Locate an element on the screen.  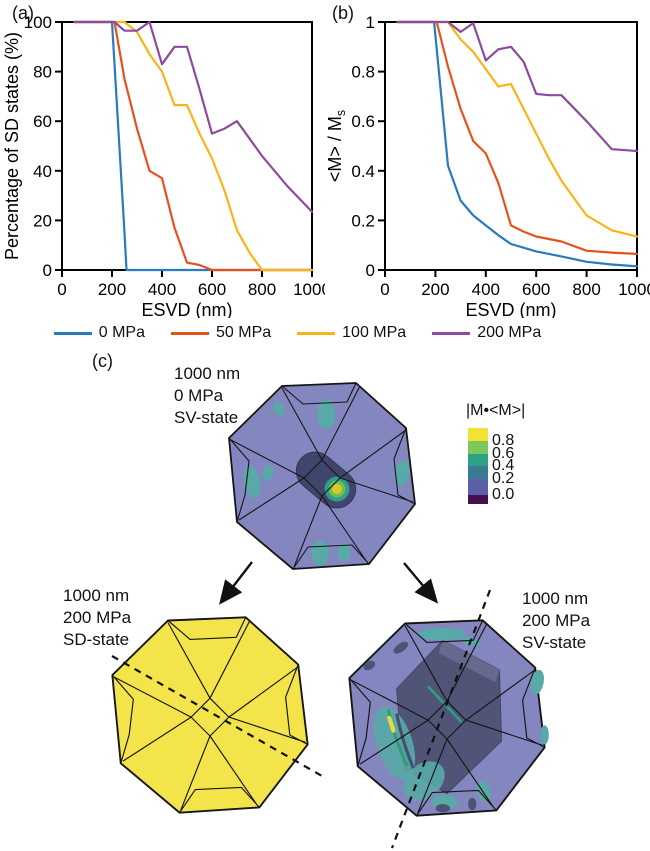
legend-item-200-mpa: 200 MPa is located at coordinates (486, 333).